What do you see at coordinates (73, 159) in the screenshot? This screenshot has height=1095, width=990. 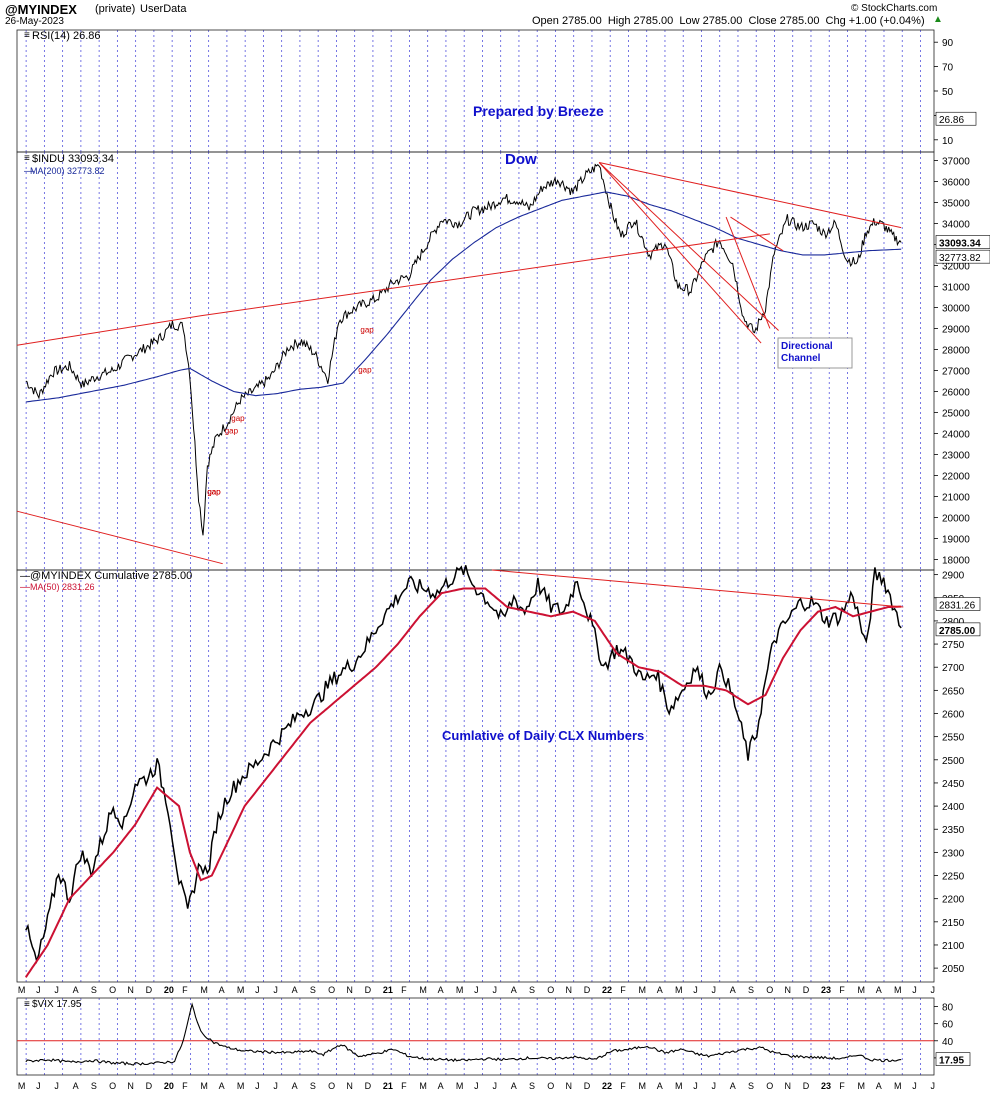 I see `dow-legend-price: $INDU 33093.34` at bounding box center [73, 159].